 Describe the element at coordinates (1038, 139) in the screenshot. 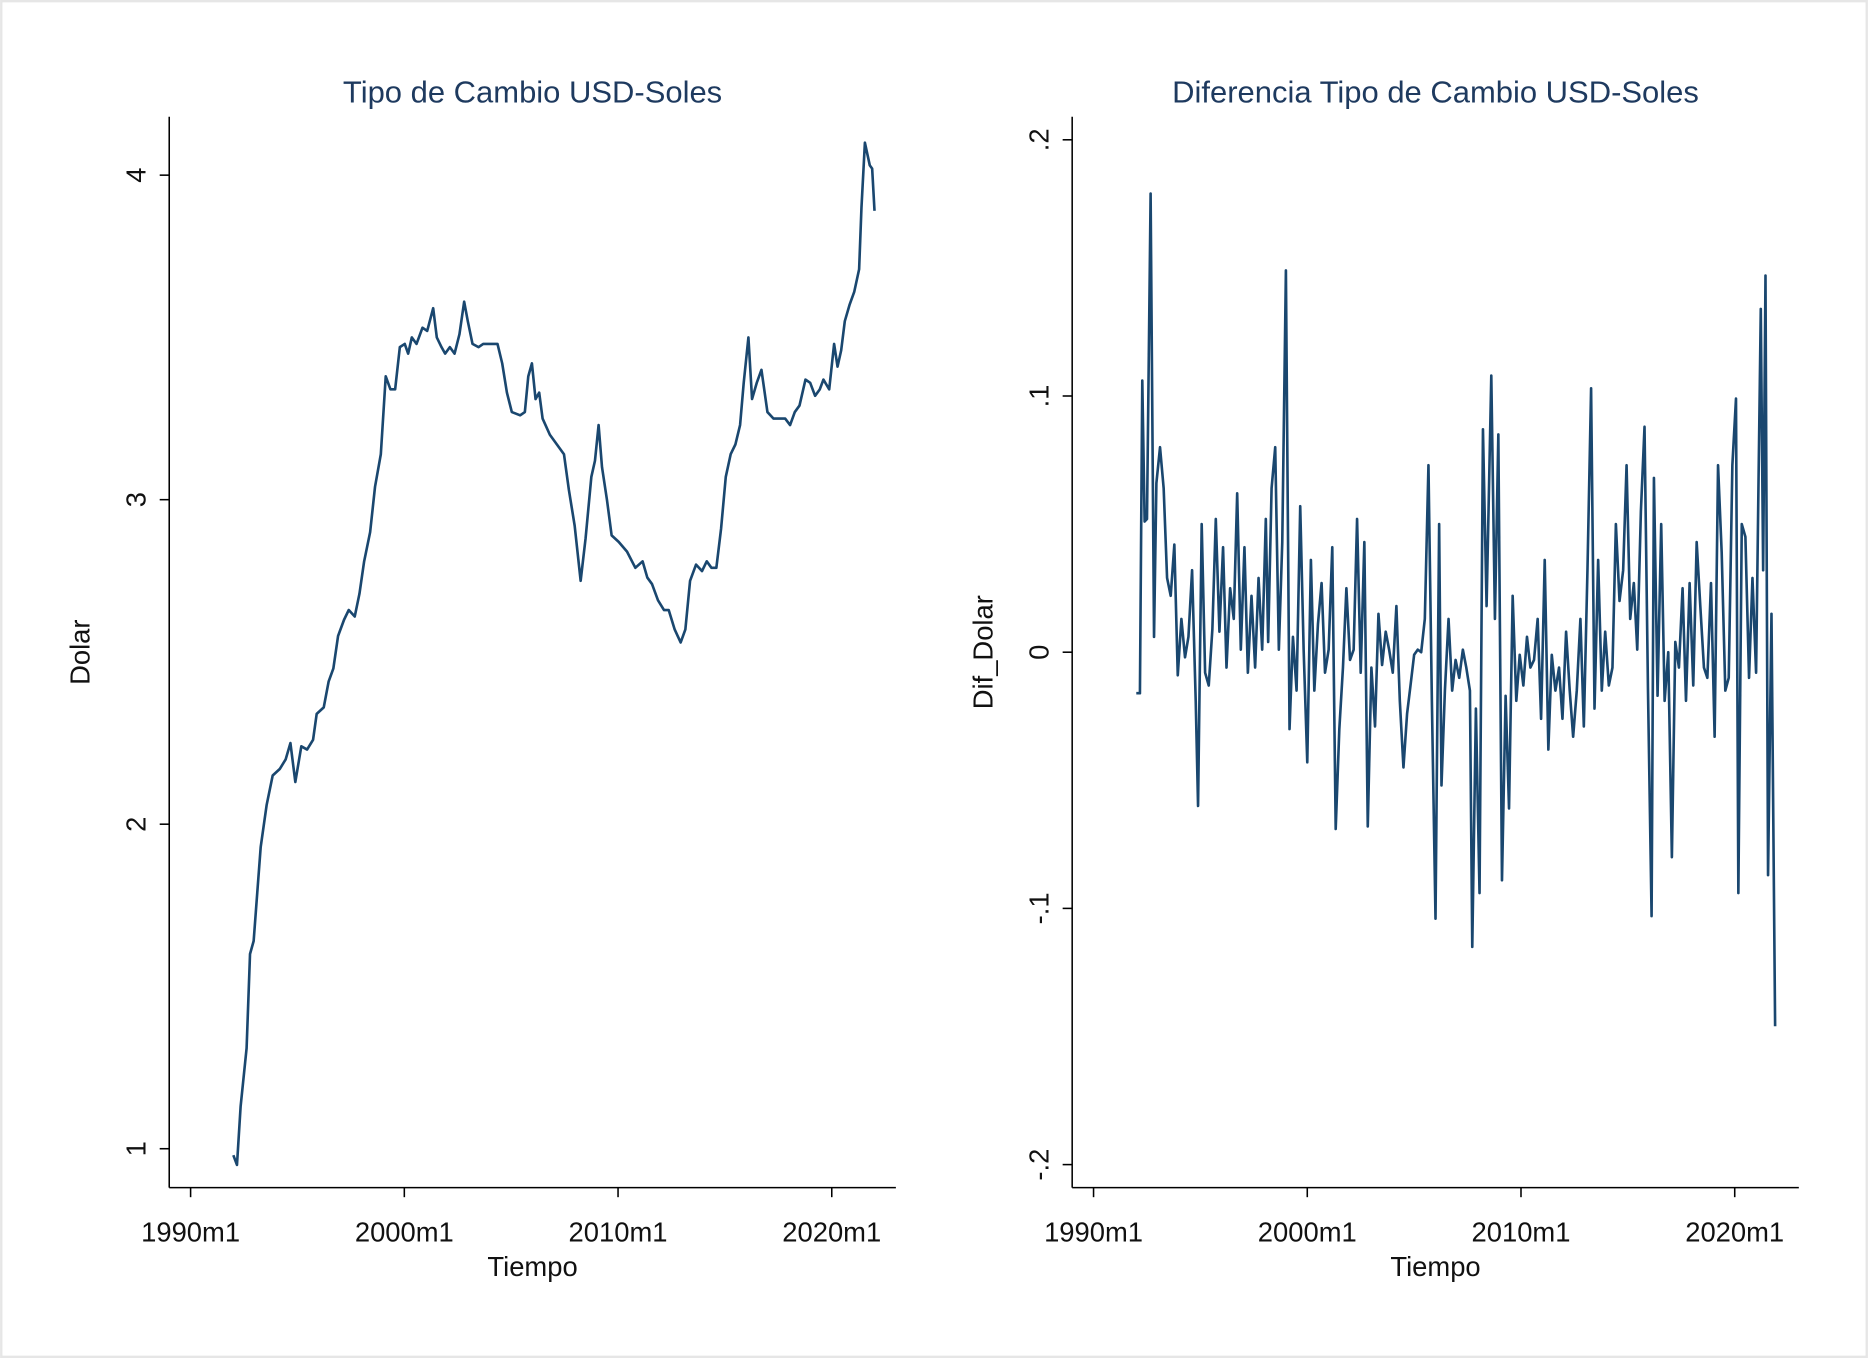

I see `y-tick-label: .2` at that location.